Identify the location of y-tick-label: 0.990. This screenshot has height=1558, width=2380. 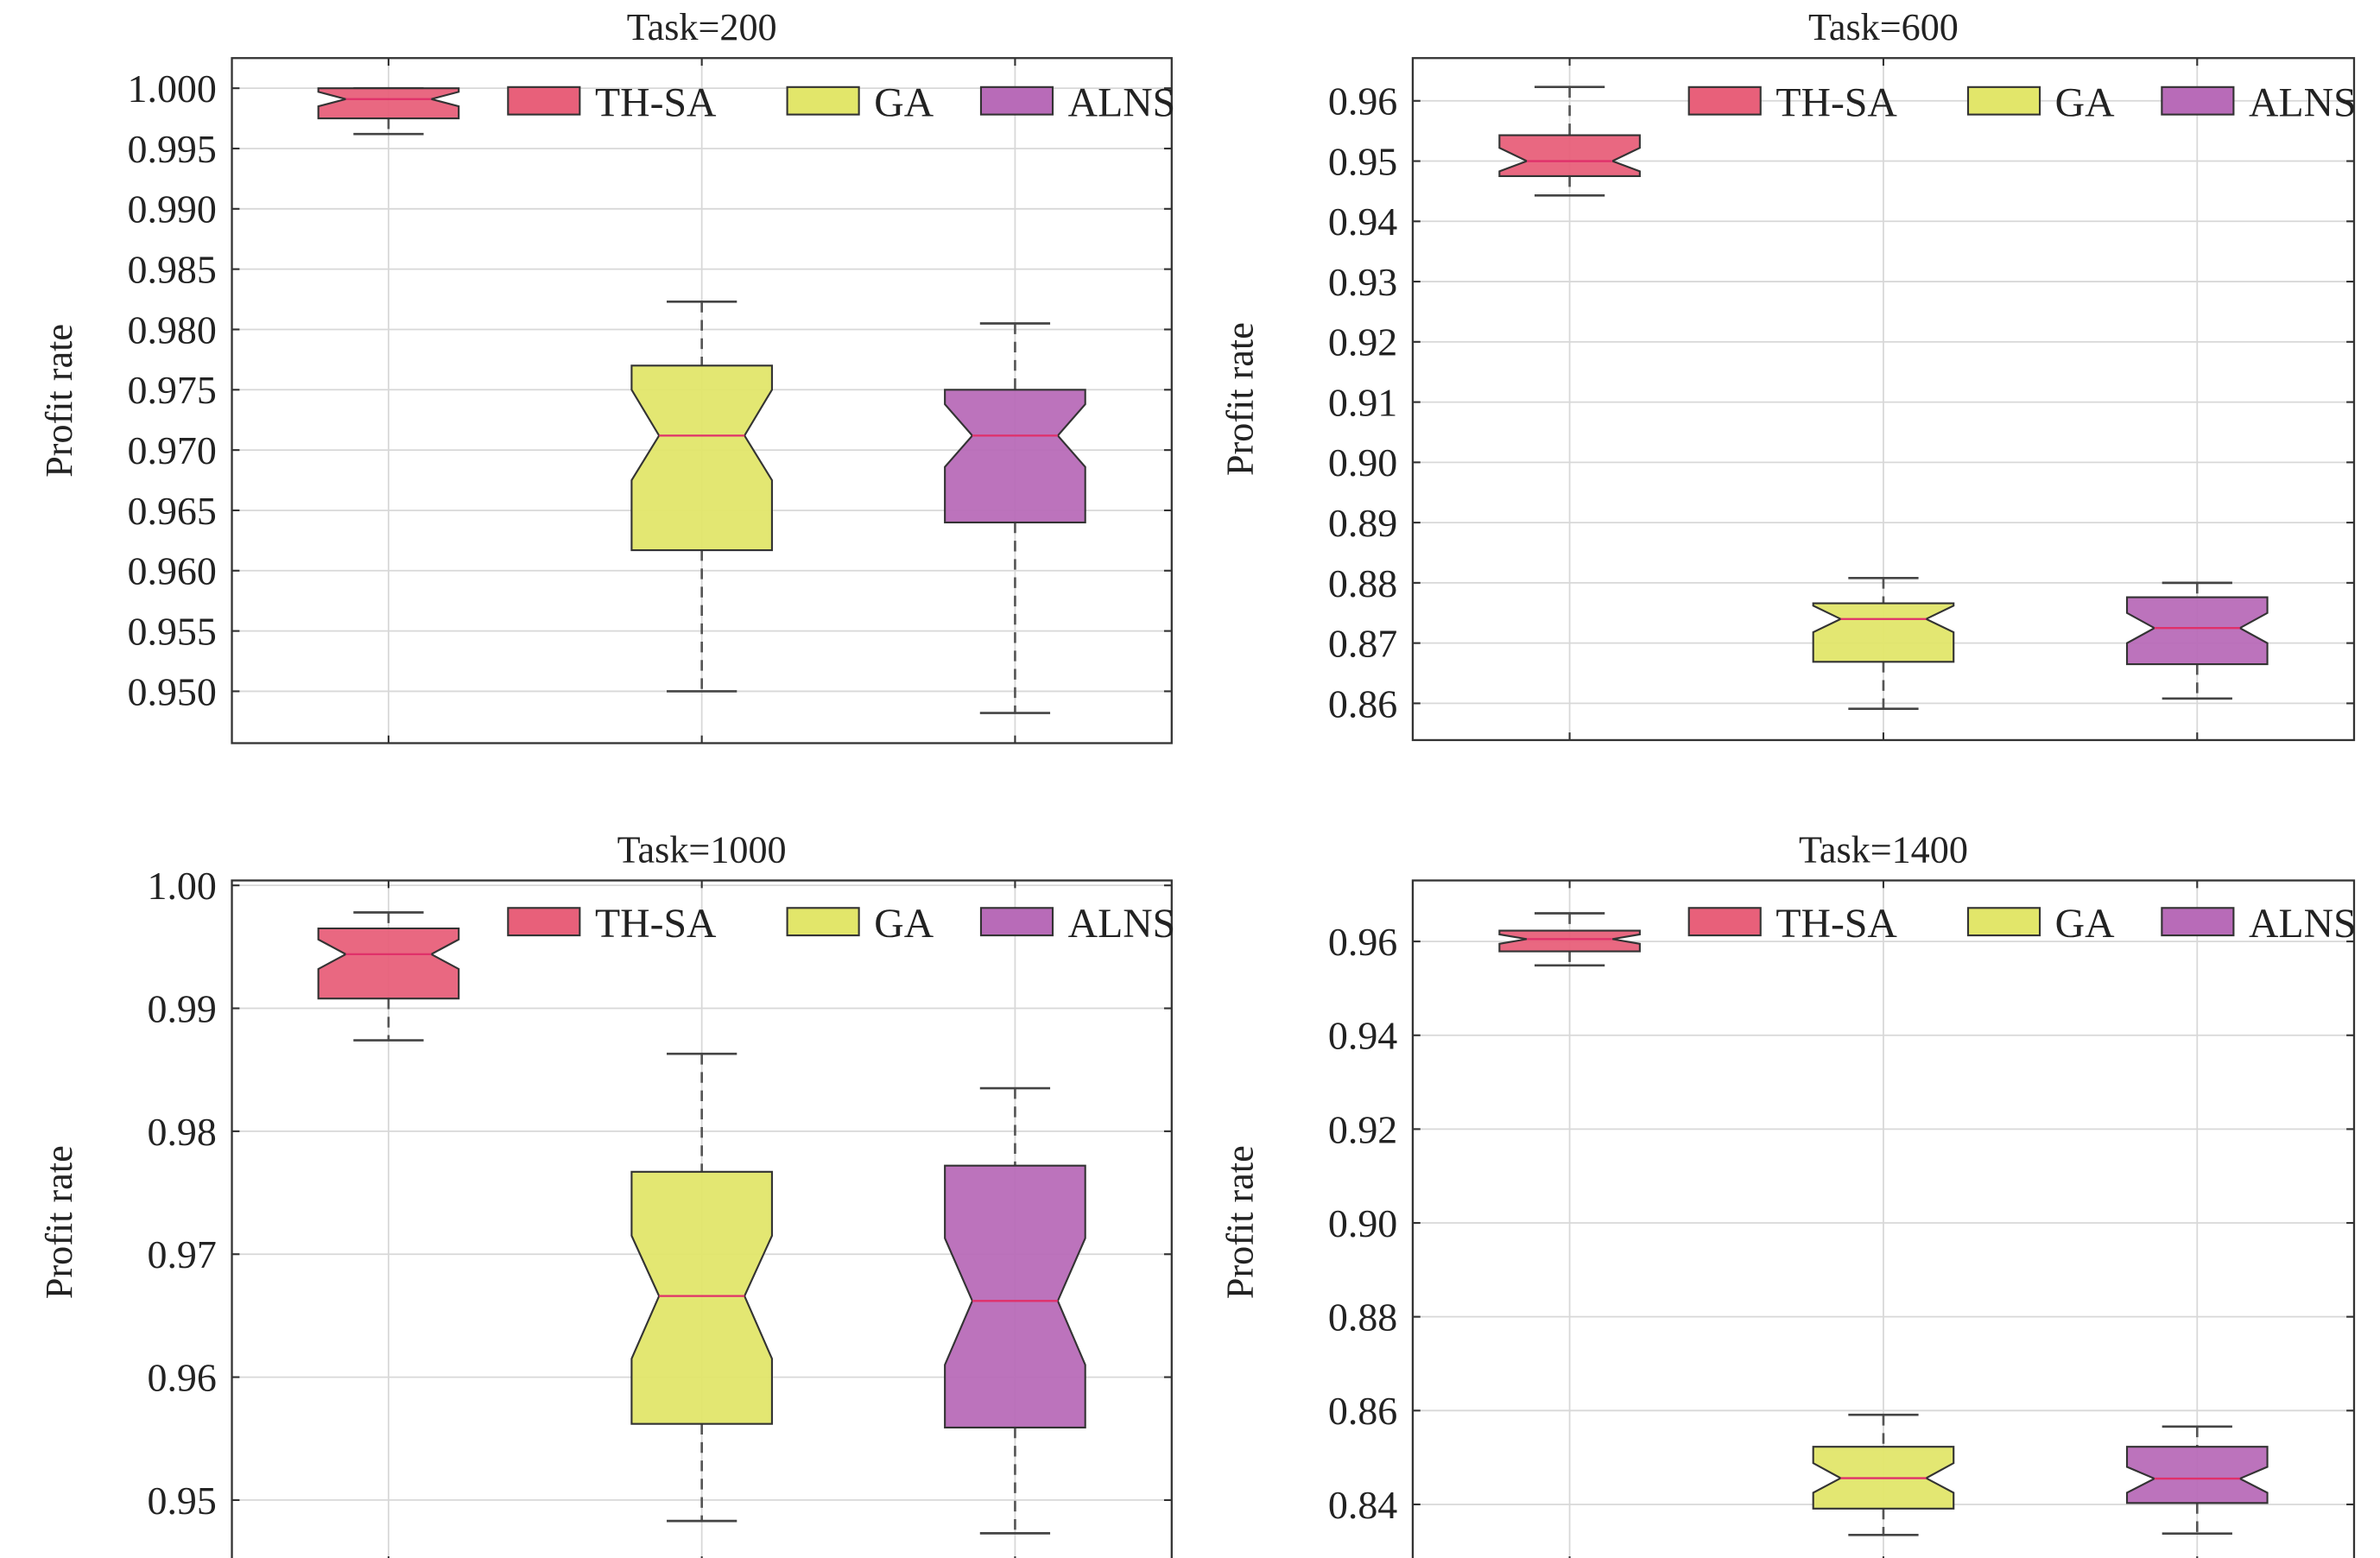
(172, 209).